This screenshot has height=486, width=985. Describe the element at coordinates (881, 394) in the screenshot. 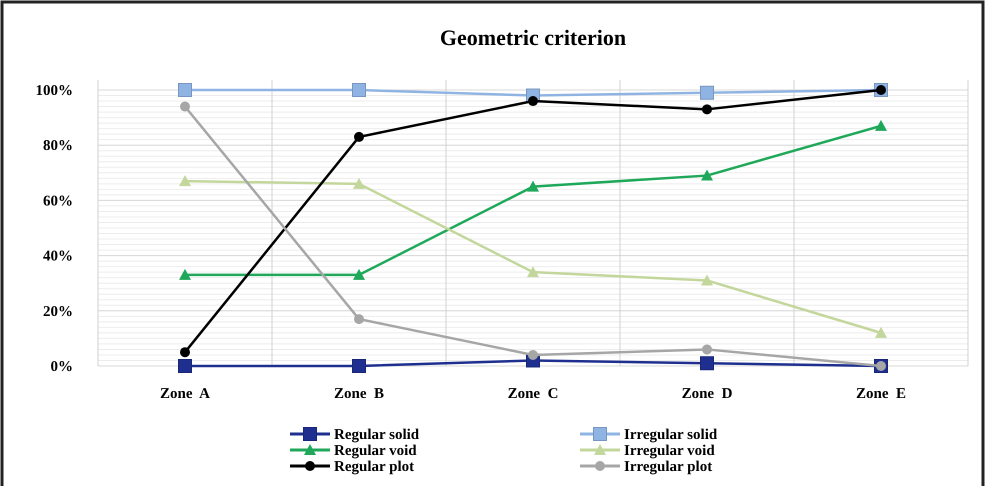

I see `x-tick-label: Zone E` at that location.